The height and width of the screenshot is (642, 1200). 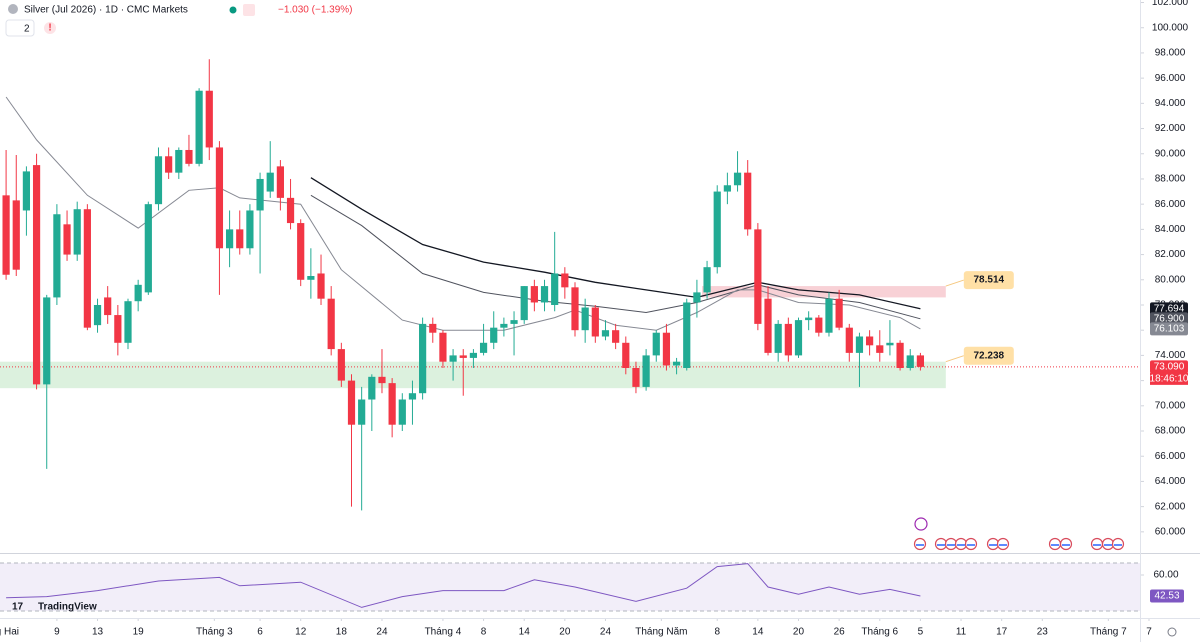 I want to click on settings-icon, so click(x=1172, y=632).